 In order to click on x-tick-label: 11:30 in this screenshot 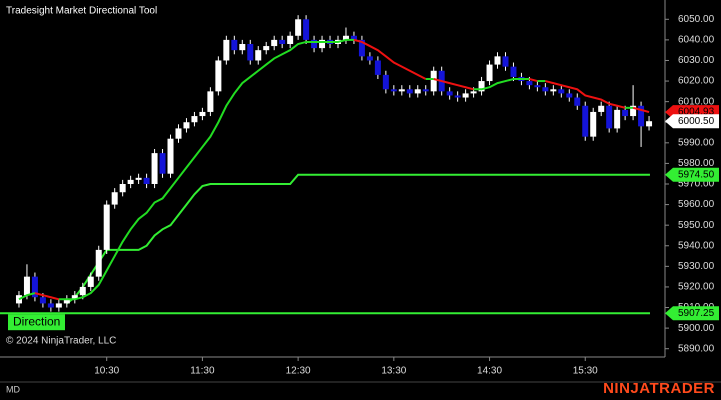, I will do `click(202, 371)`.